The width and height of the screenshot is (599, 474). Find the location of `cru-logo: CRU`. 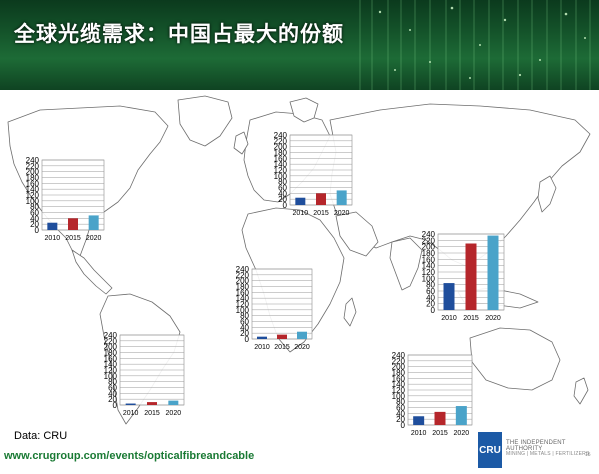

cru-logo: CRU is located at coordinates (490, 450).